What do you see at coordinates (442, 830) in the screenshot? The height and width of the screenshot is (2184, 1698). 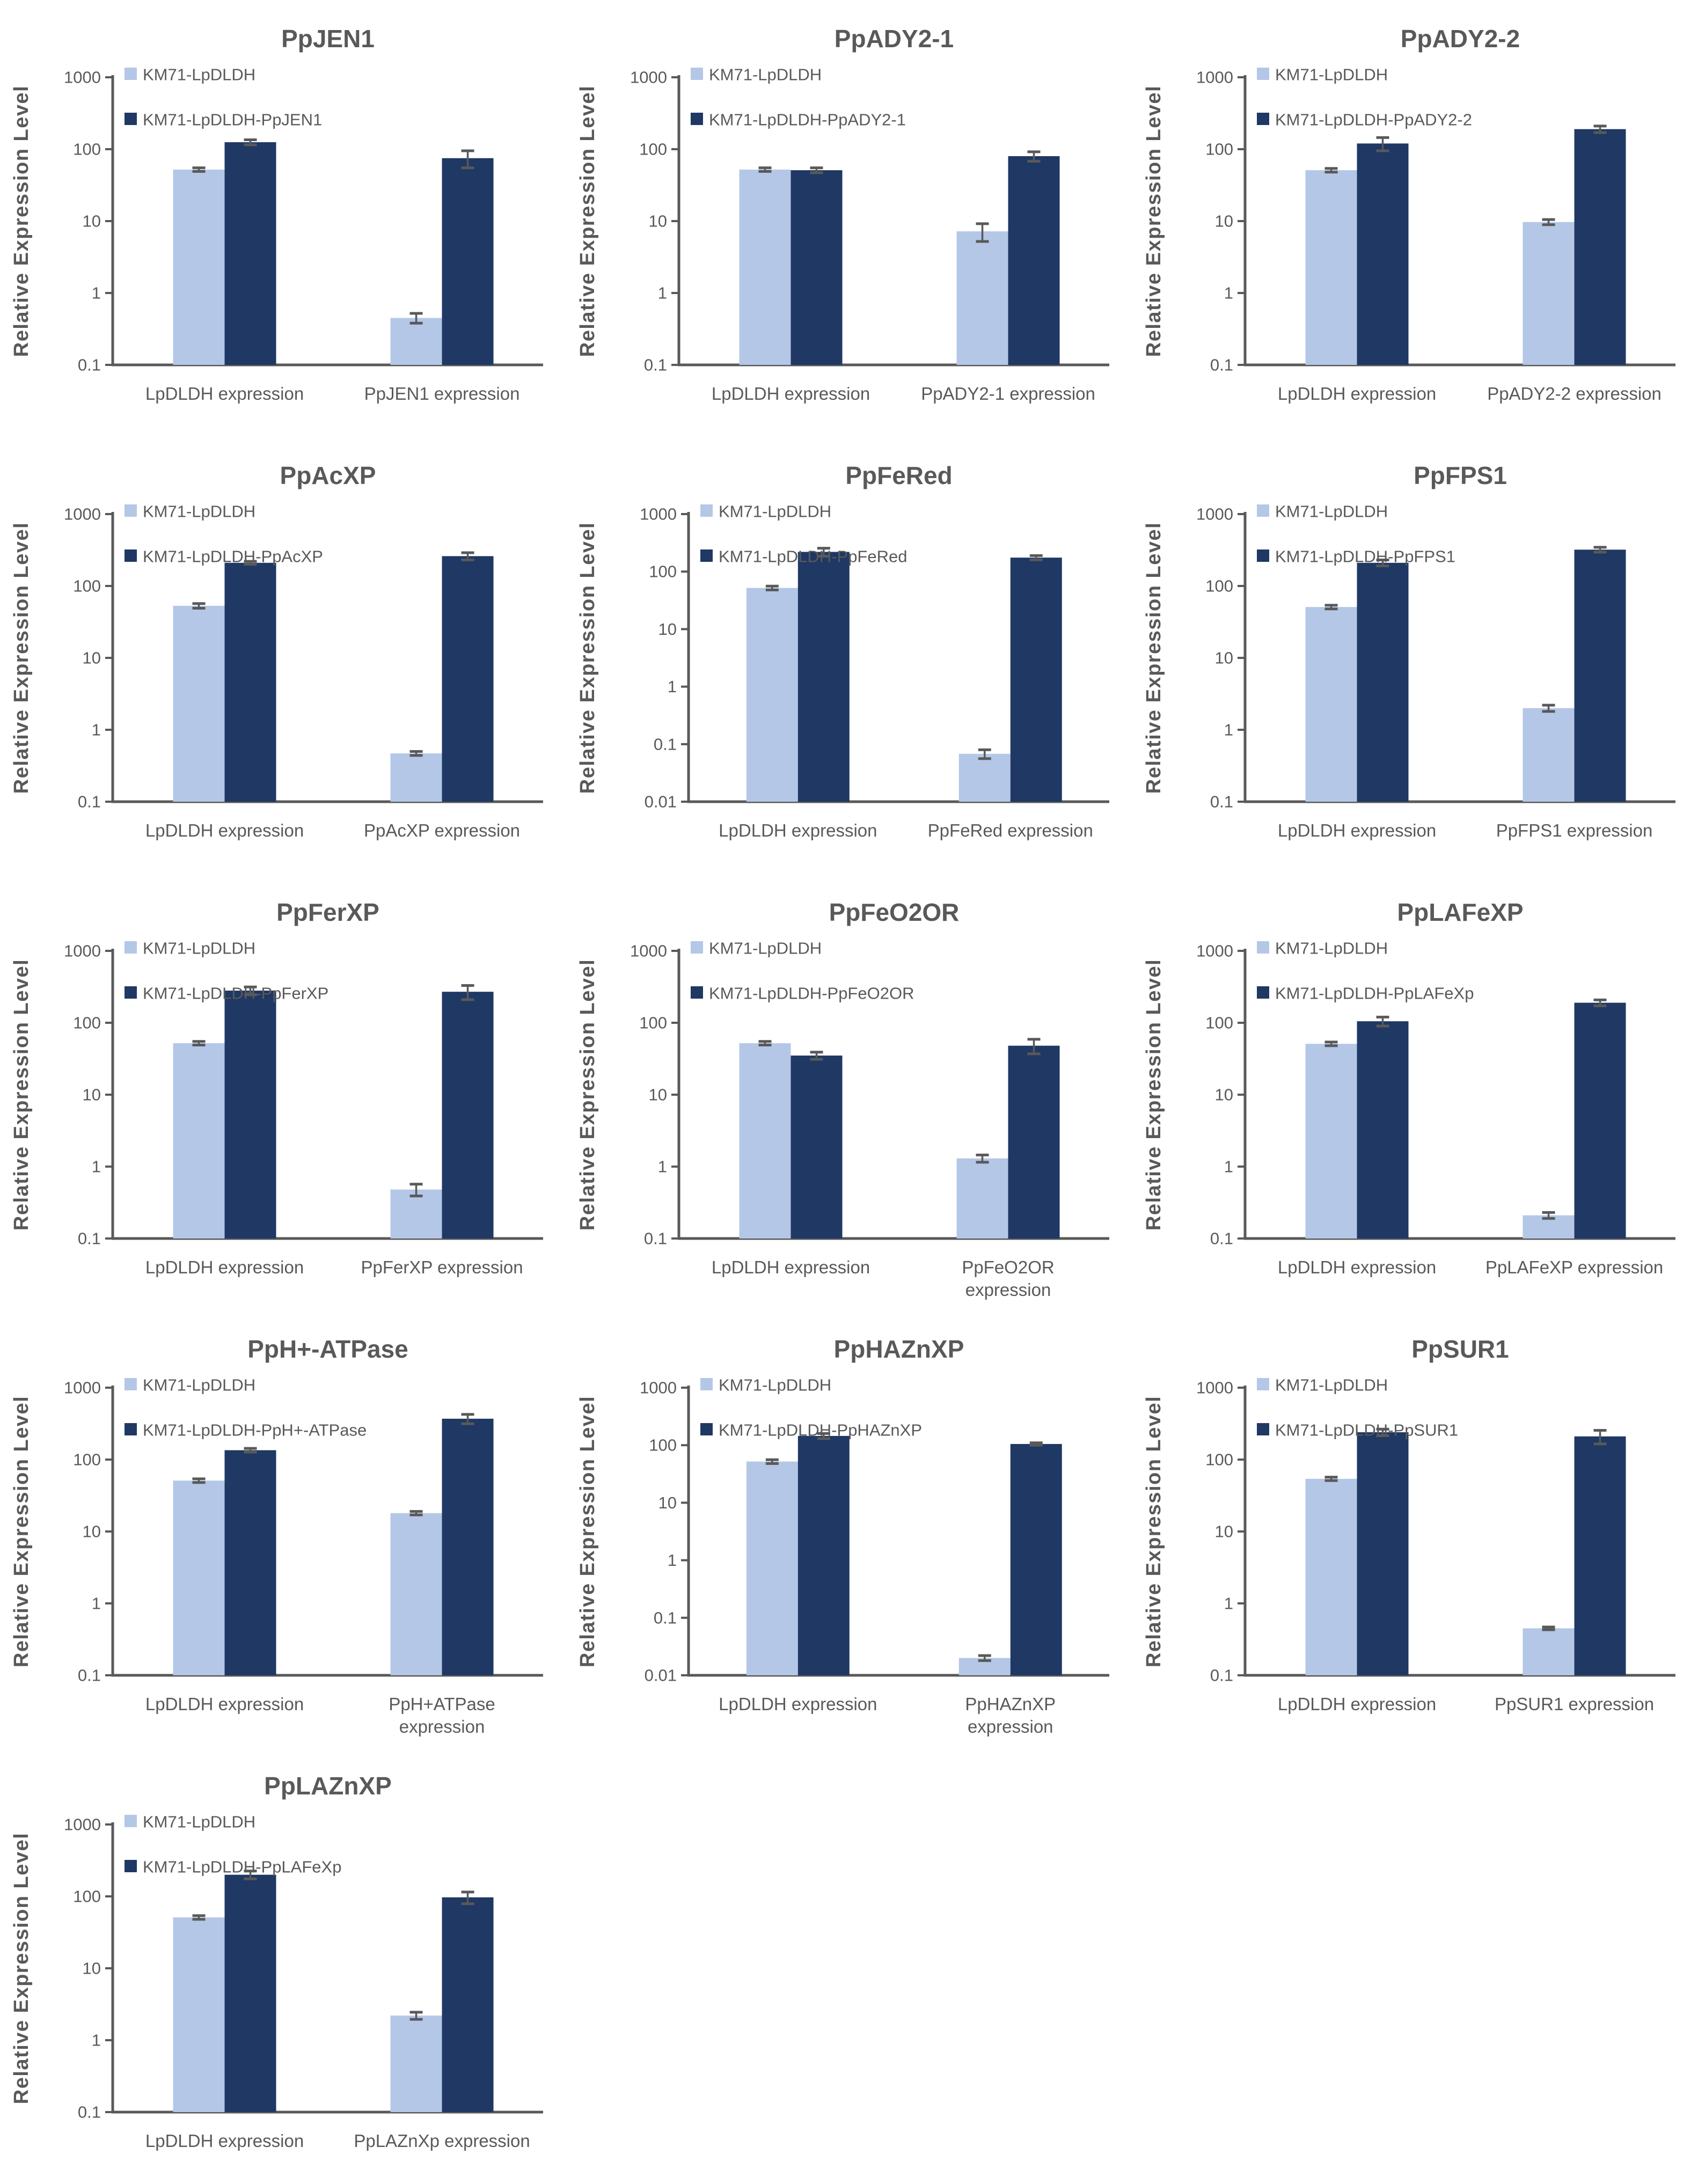 I see `x-category-label: PpAcXP expression` at bounding box center [442, 830].